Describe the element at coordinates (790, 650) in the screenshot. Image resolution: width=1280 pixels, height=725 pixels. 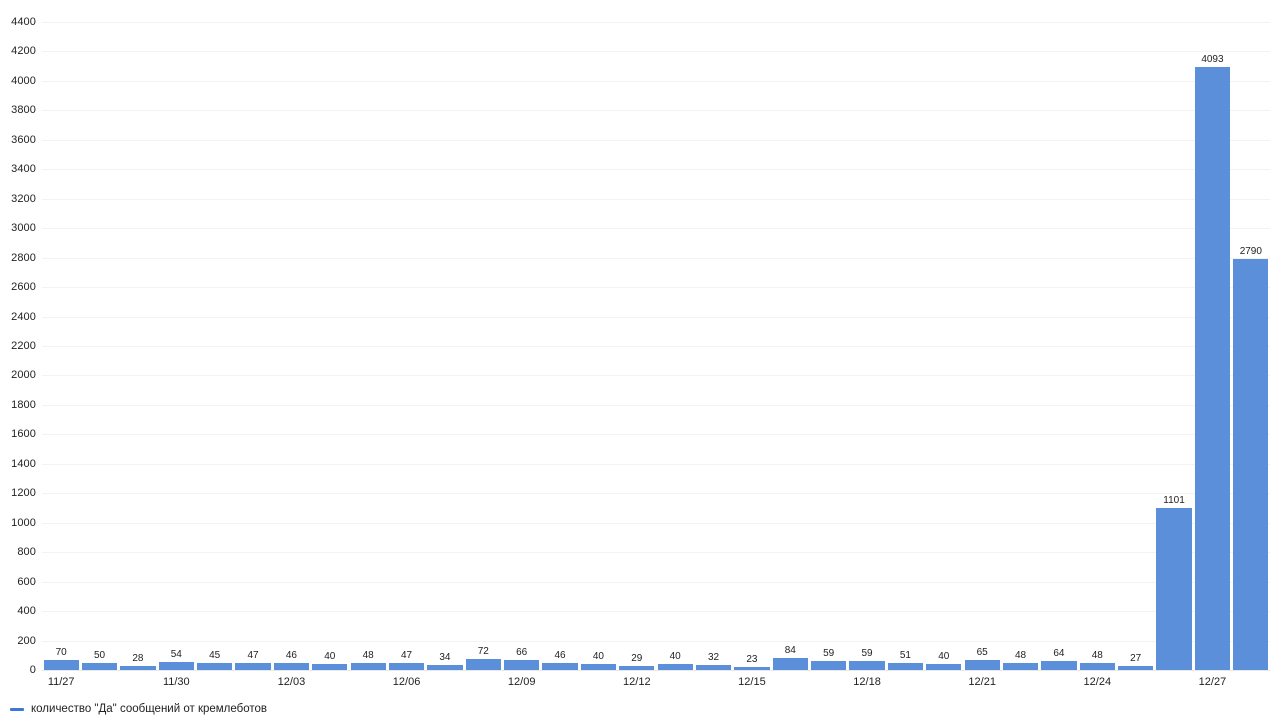
I see `bar-value-label: 84` at that location.